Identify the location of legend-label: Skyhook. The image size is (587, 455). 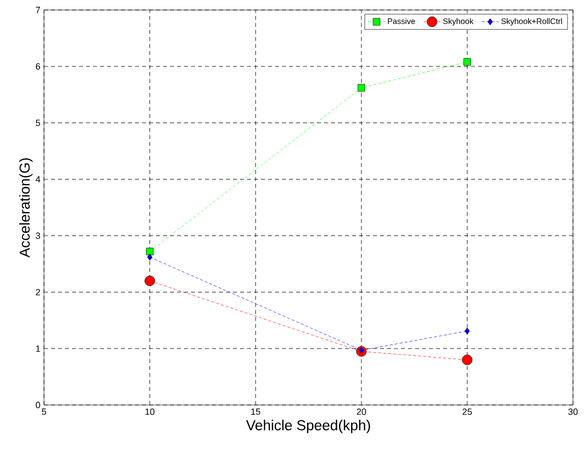
(458, 22).